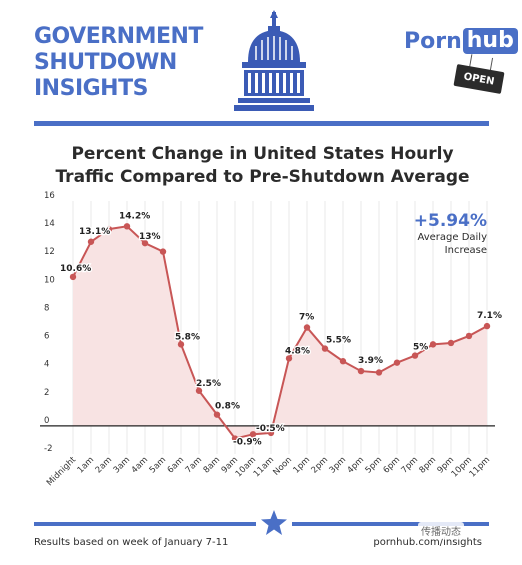 Image resolution: width=522 pixels, height=565 pixels. I want to click on header-divider, so click(261, 123).